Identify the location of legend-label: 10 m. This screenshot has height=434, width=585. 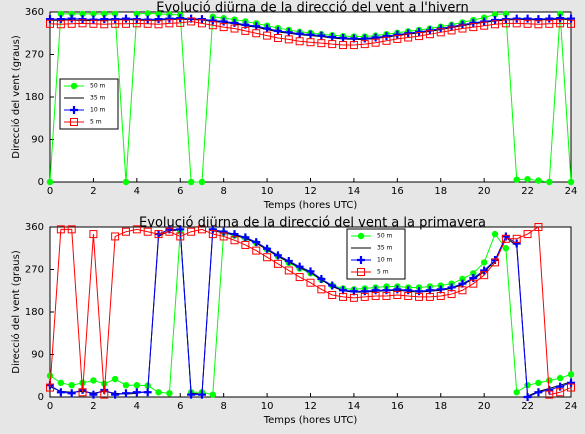
(385, 260).